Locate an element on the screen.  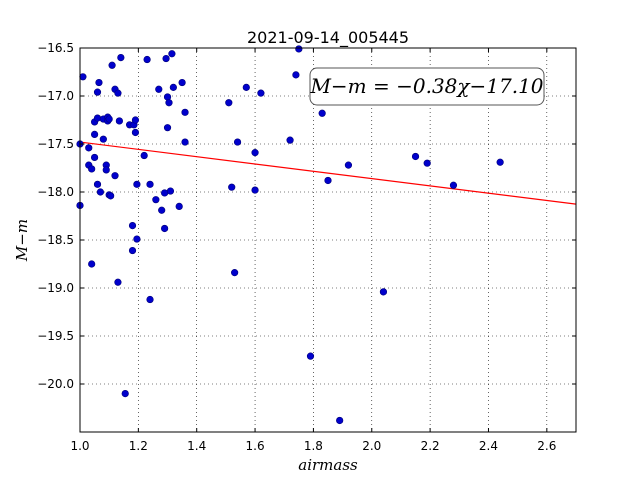
y-tick-label: −19.0 is located at coordinates (55, 288).